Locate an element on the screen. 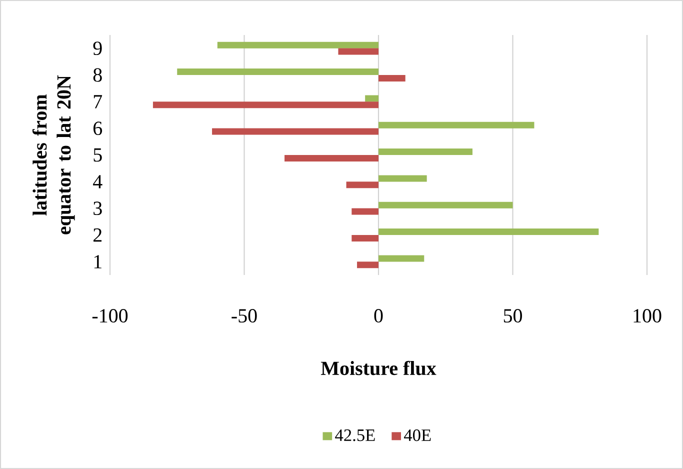 The image size is (683, 469). x-tick-label: 50 is located at coordinates (513, 316).